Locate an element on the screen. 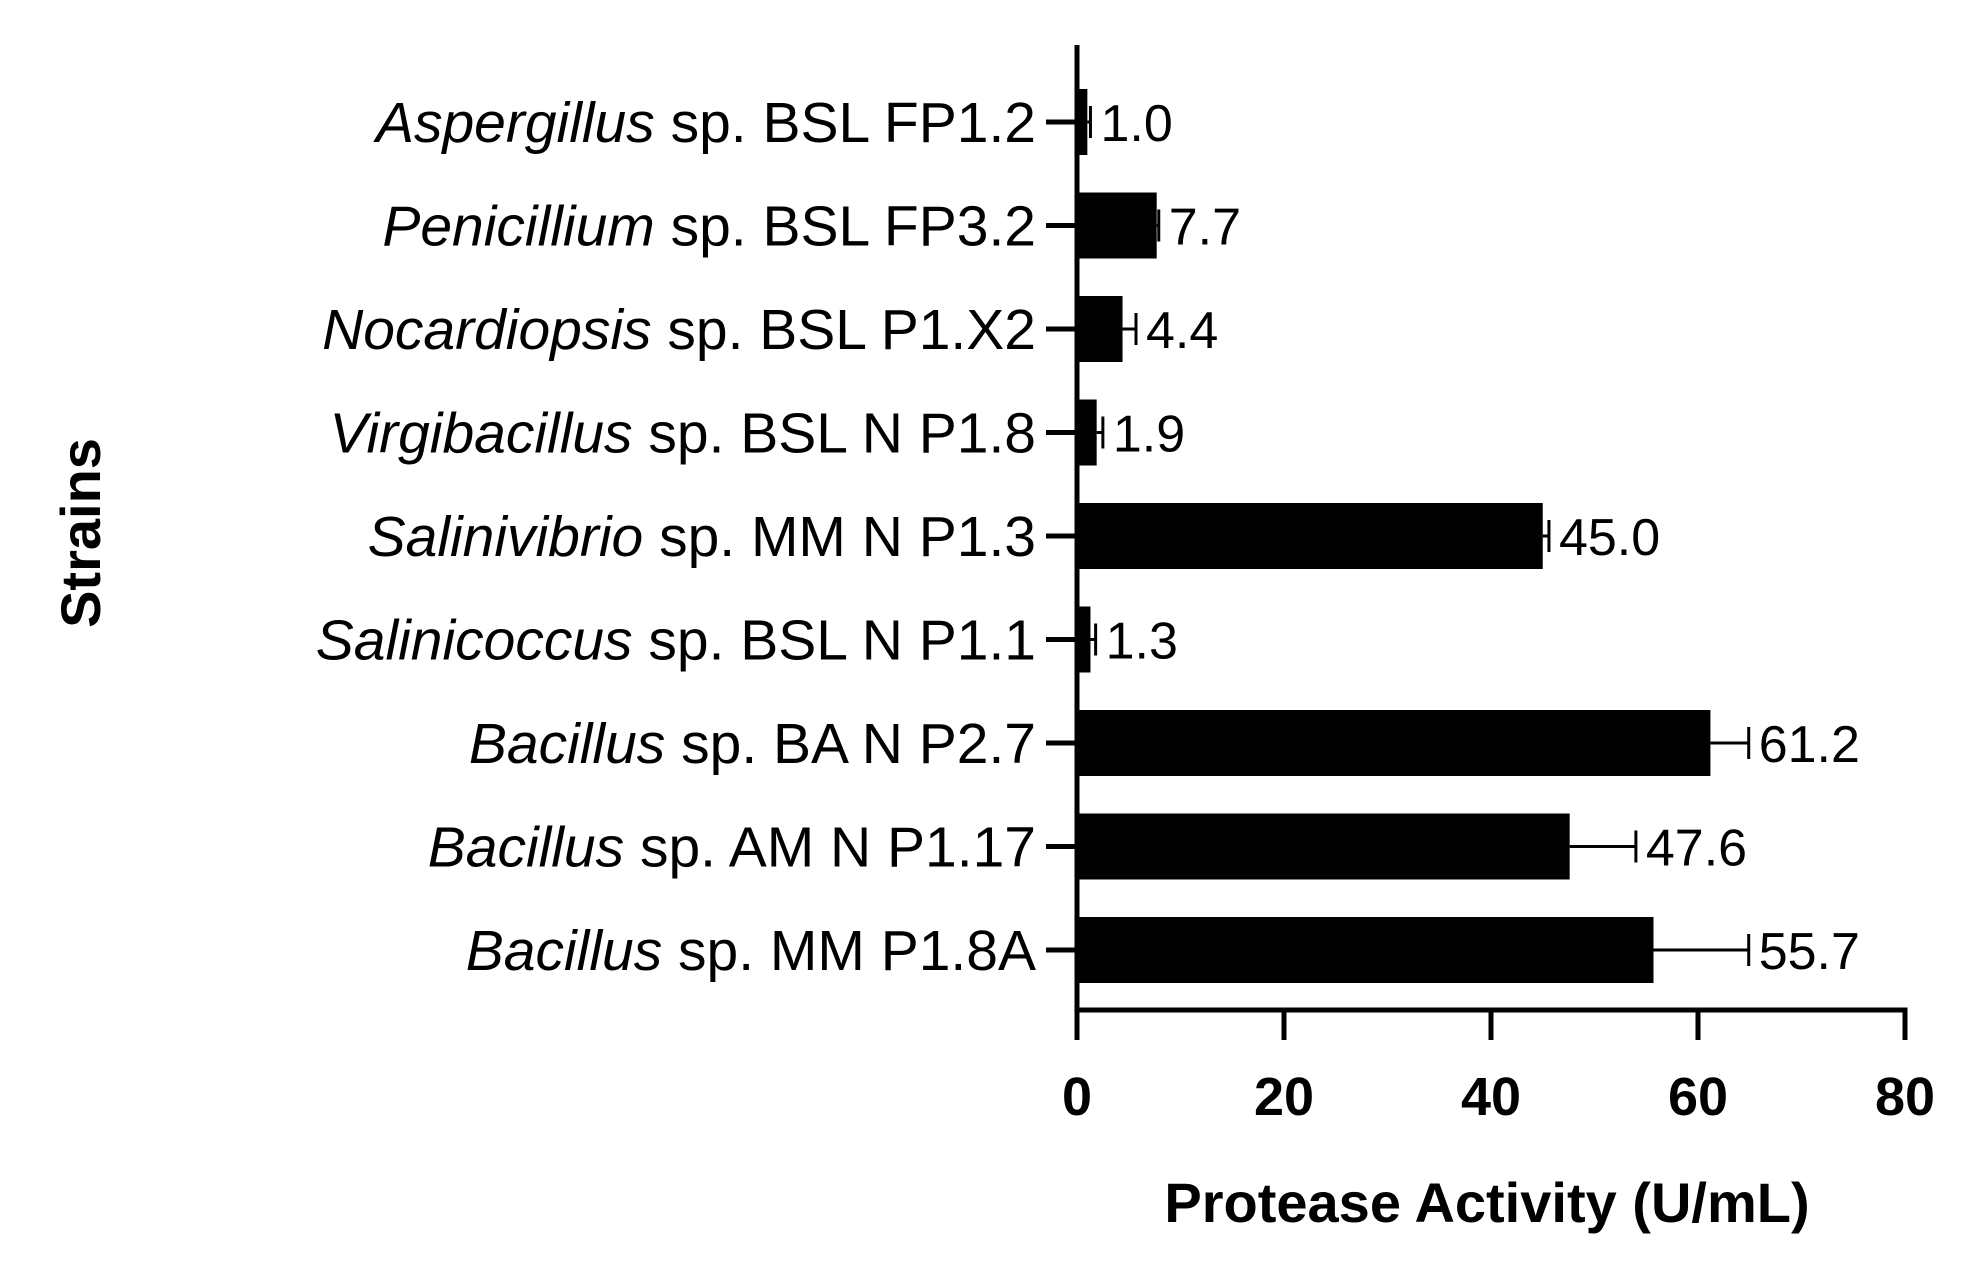 The width and height of the screenshot is (1974, 1275). x-tick-label-0: 0 is located at coordinates (1077, 1097).